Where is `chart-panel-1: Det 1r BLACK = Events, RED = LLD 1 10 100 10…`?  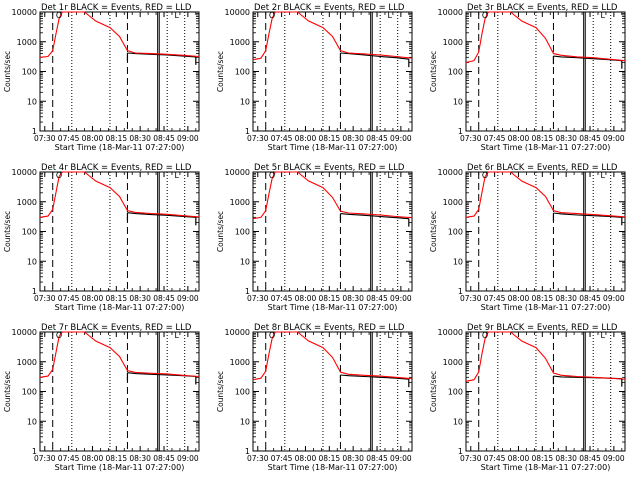
chart-panel-1: Det 1r BLACK = Events, RED = LLD 1 10 100 10… is located at coordinates (101, 77).